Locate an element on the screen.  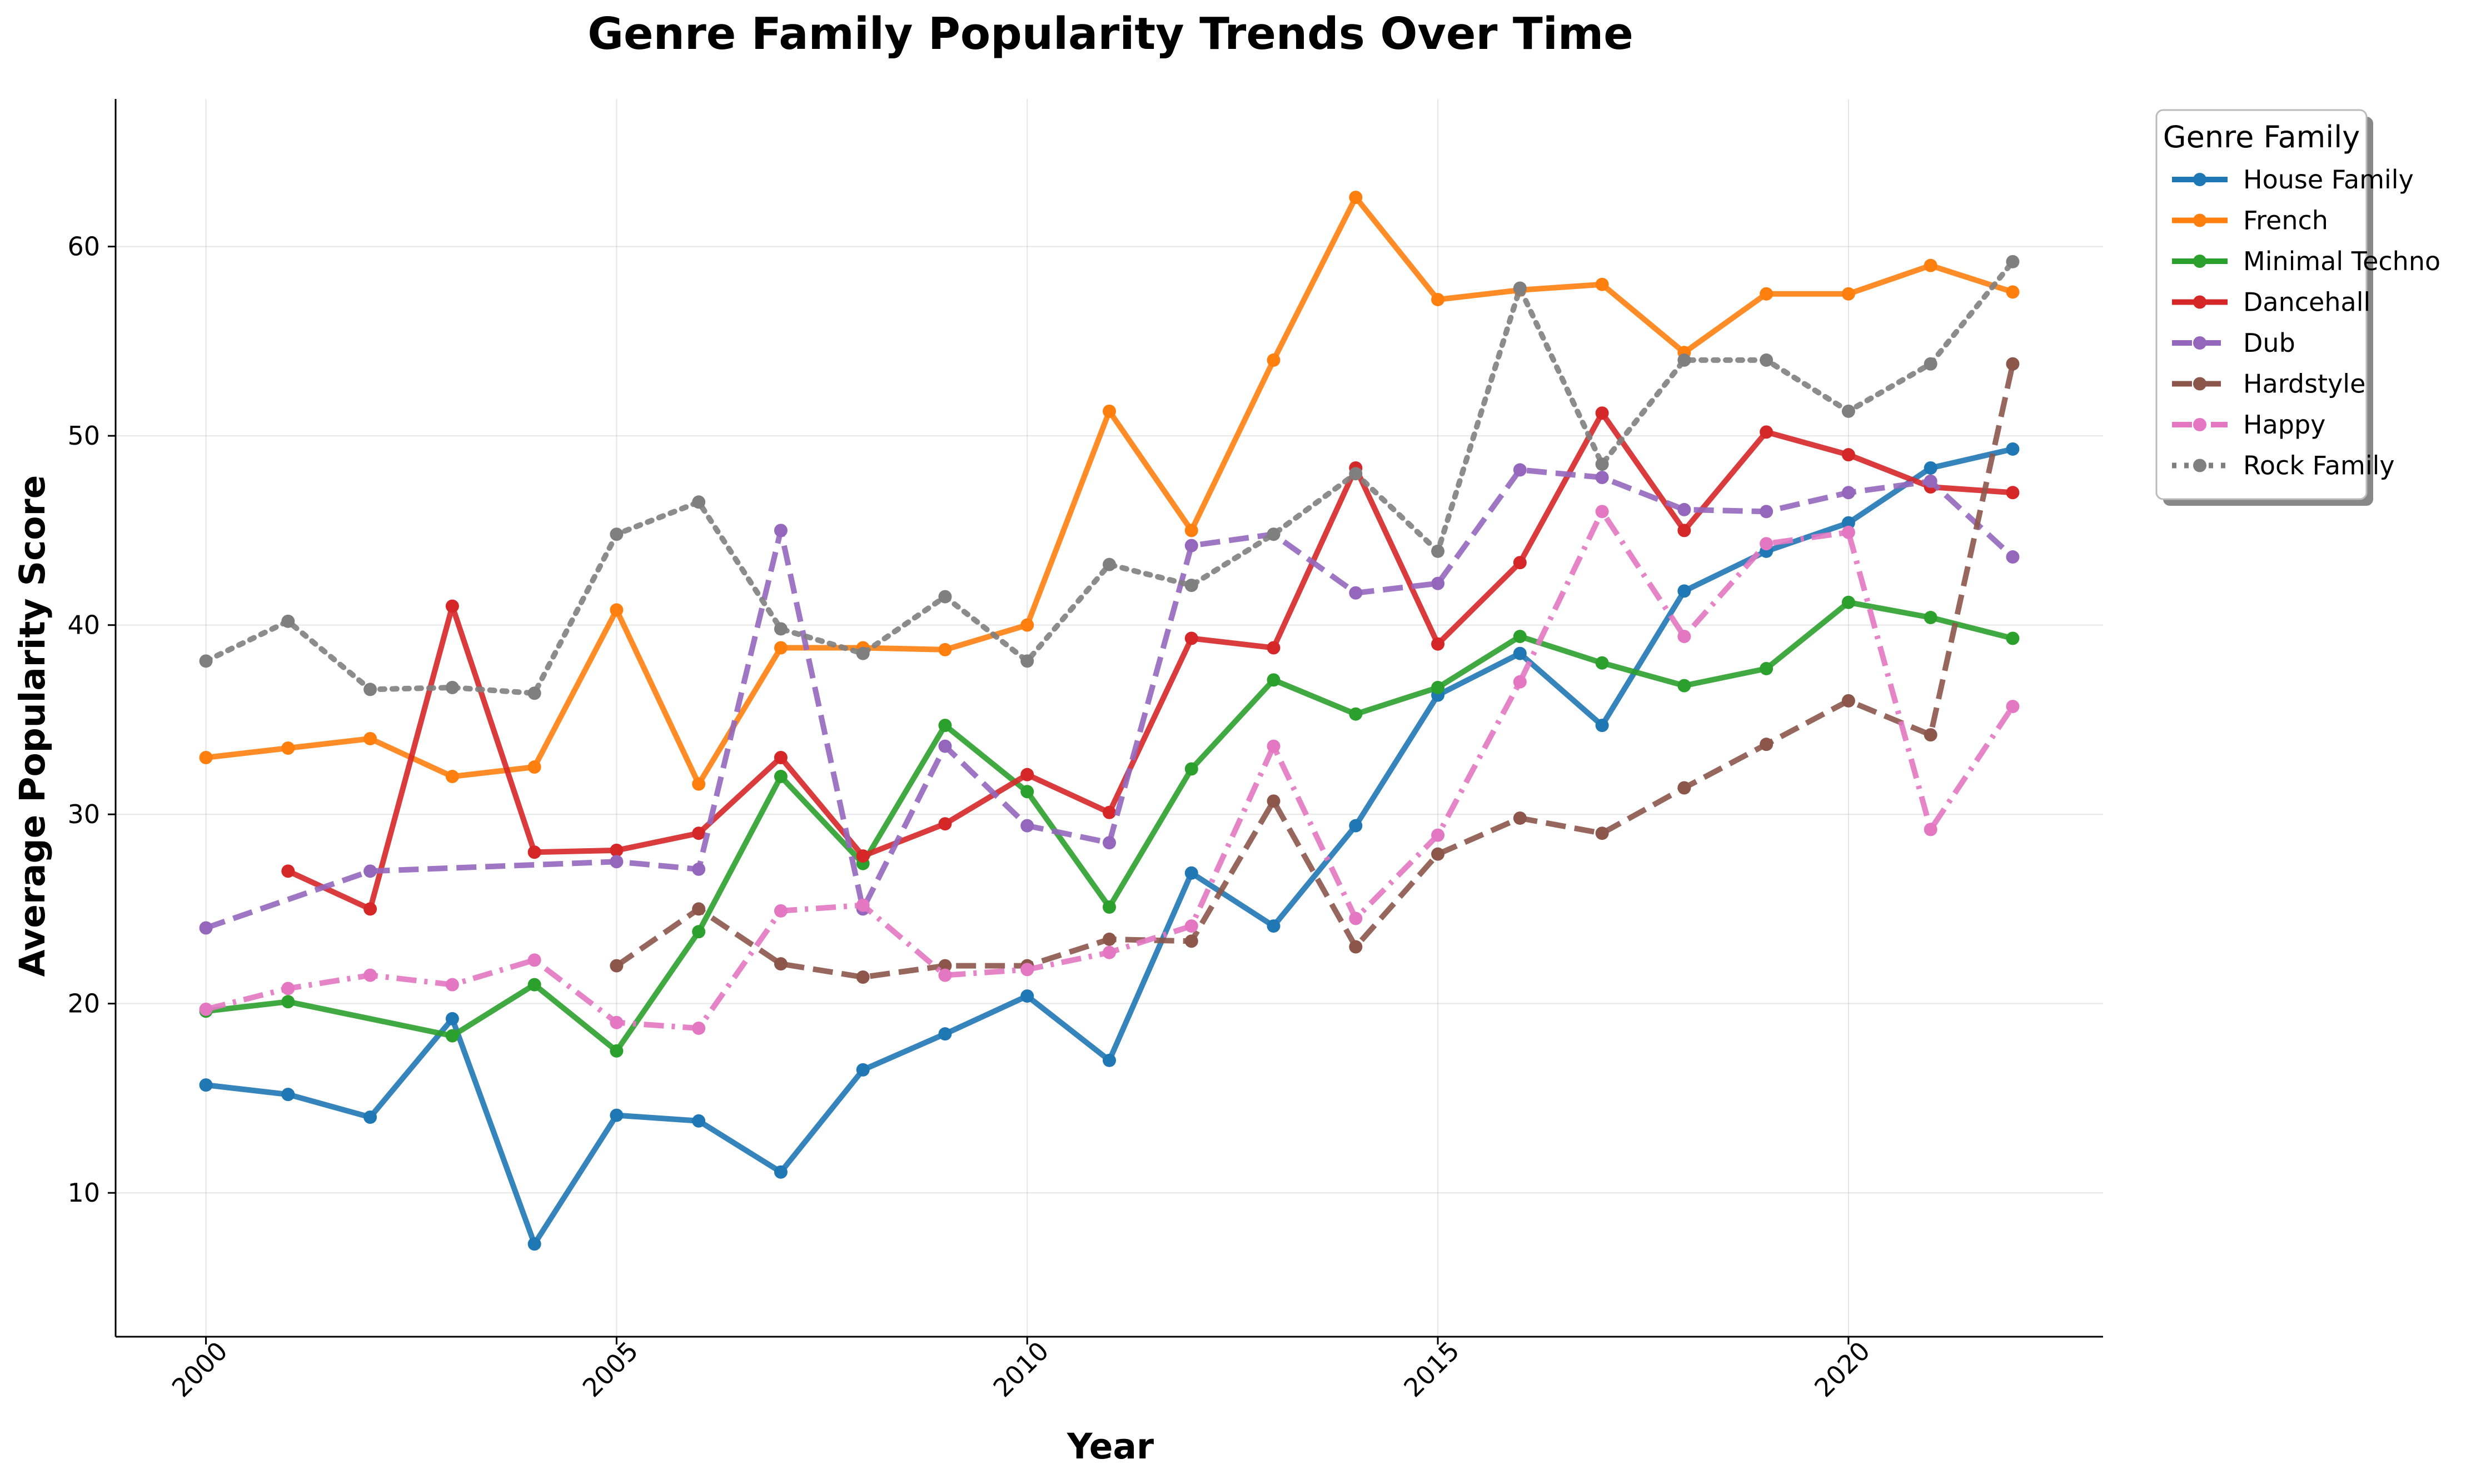
legend-item-hardstyle: Hardstyle is located at coordinates (2268, 384).